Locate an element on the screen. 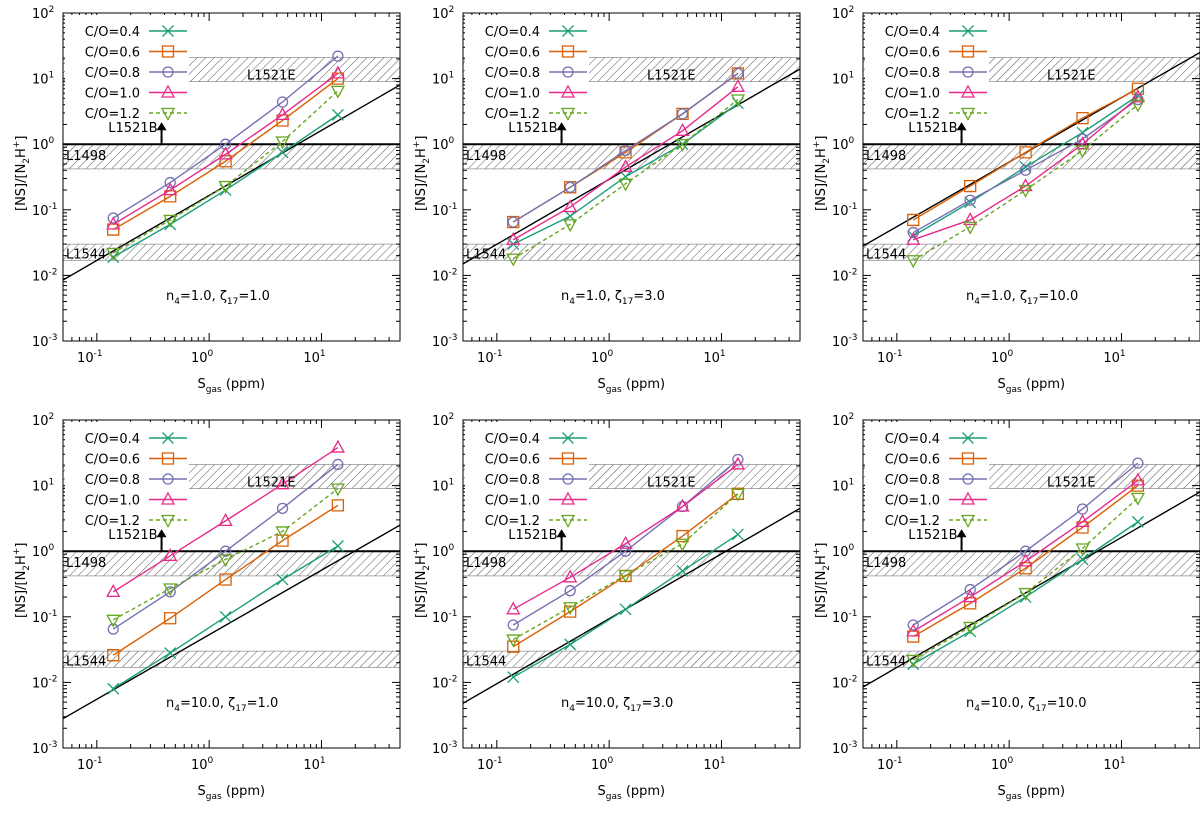 The image size is (1200, 813). legend-label: C/O=1.0 is located at coordinates (512, 501).